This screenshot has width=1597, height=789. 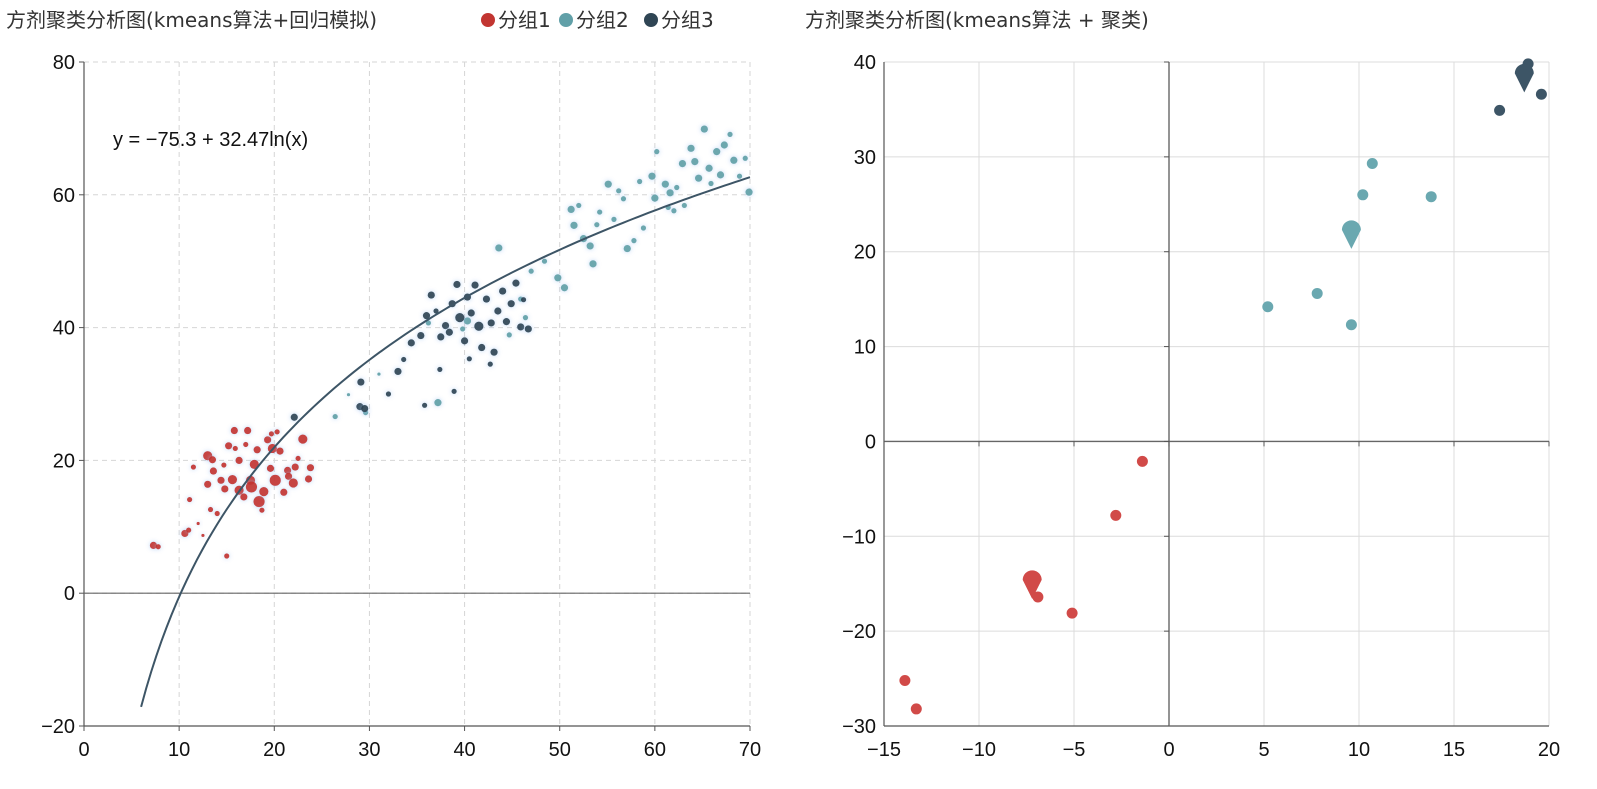 What do you see at coordinates (1351, 234) in the screenshot?
I see `centroid-pin-group2` at bounding box center [1351, 234].